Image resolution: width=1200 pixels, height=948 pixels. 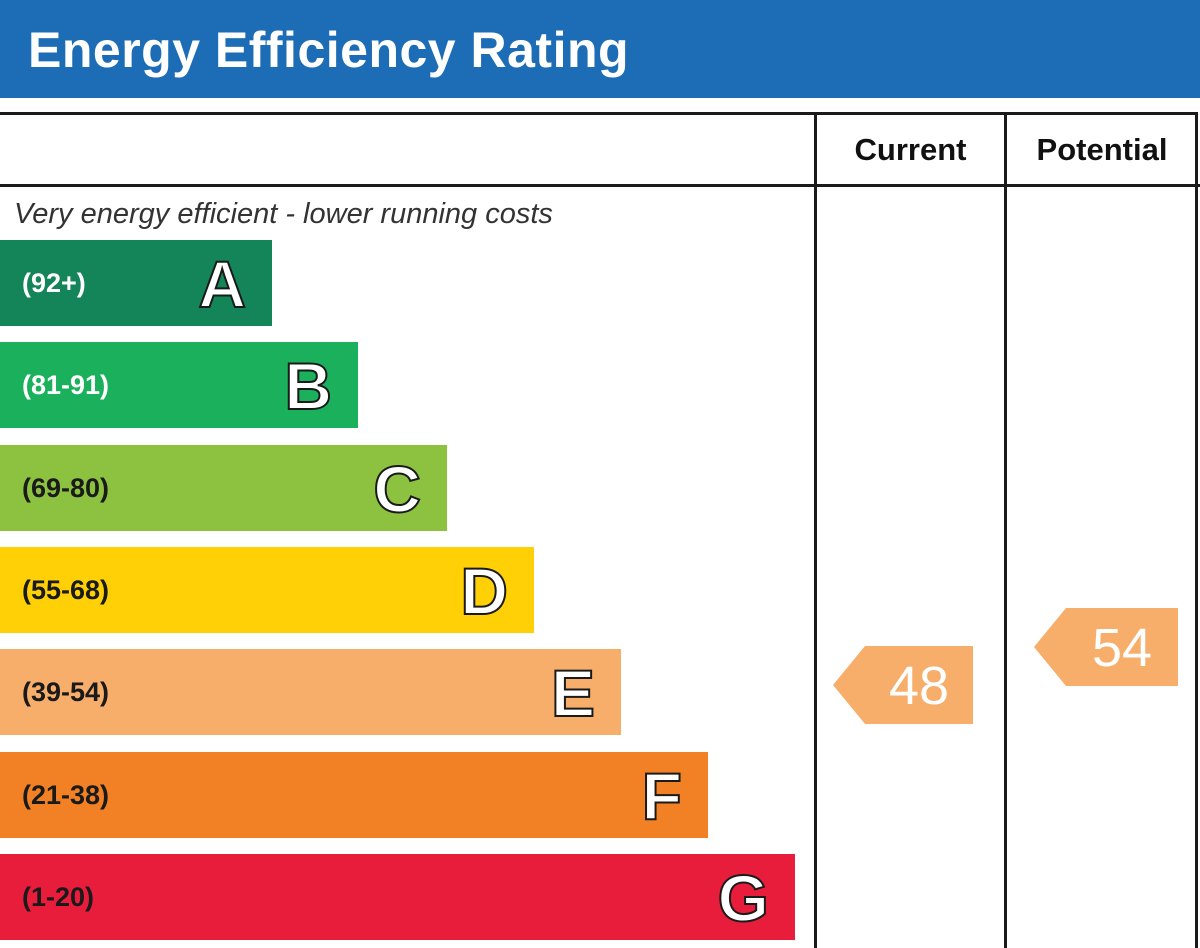 What do you see at coordinates (484, 591) in the screenshot?
I see `band-letter: D` at bounding box center [484, 591].